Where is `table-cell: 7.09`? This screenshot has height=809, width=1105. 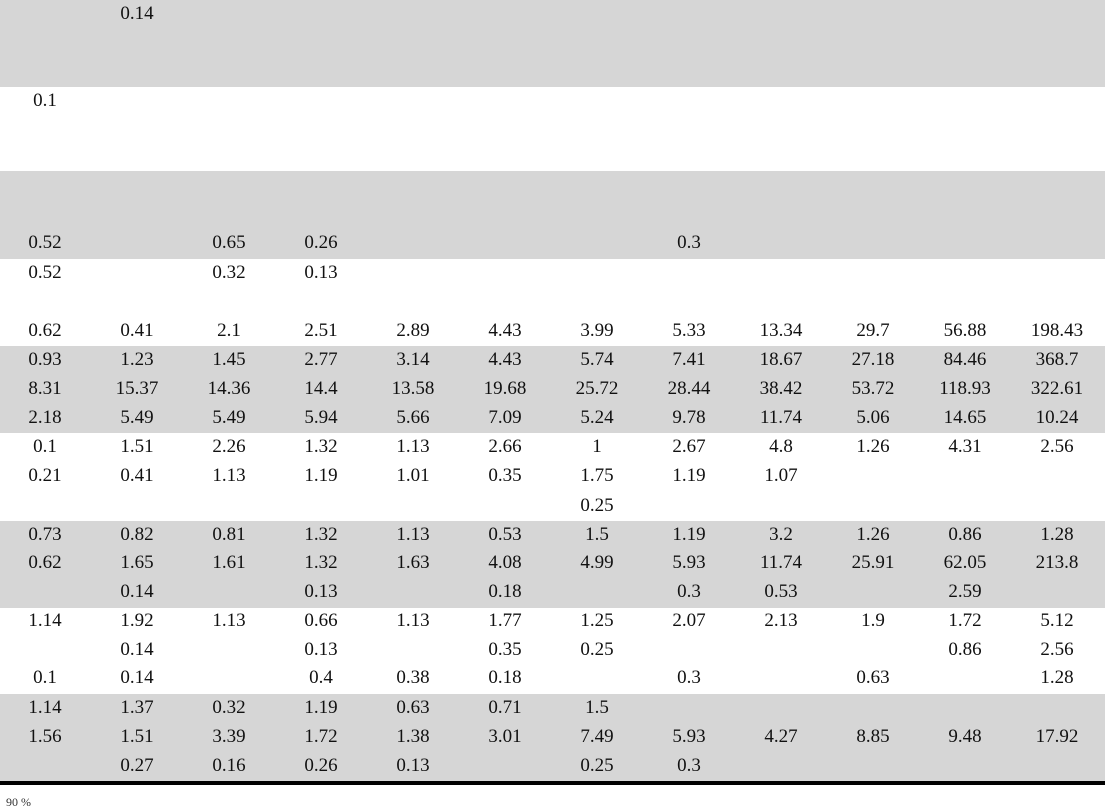
table-cell: 7.09 is located at coordinates (505, 417).